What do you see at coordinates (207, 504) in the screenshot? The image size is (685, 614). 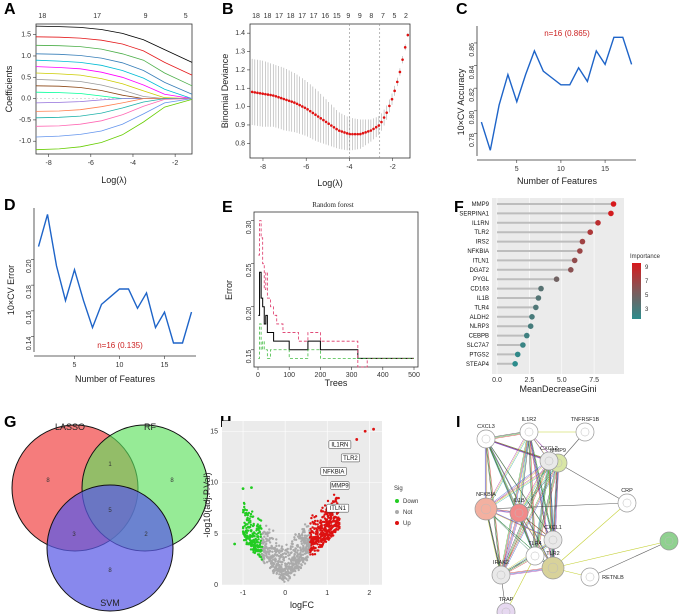 I see `panel-h-ylabel: -log10(adj.P.Val)` at bounding box center [207, 504].